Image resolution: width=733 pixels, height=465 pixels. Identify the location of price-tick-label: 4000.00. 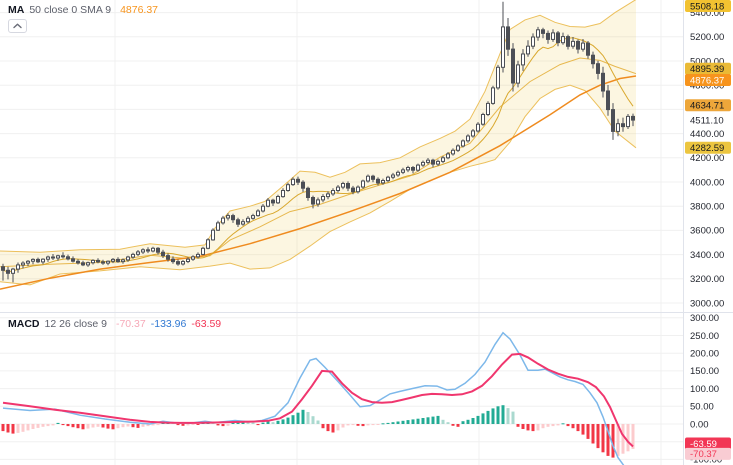
(707, 182).